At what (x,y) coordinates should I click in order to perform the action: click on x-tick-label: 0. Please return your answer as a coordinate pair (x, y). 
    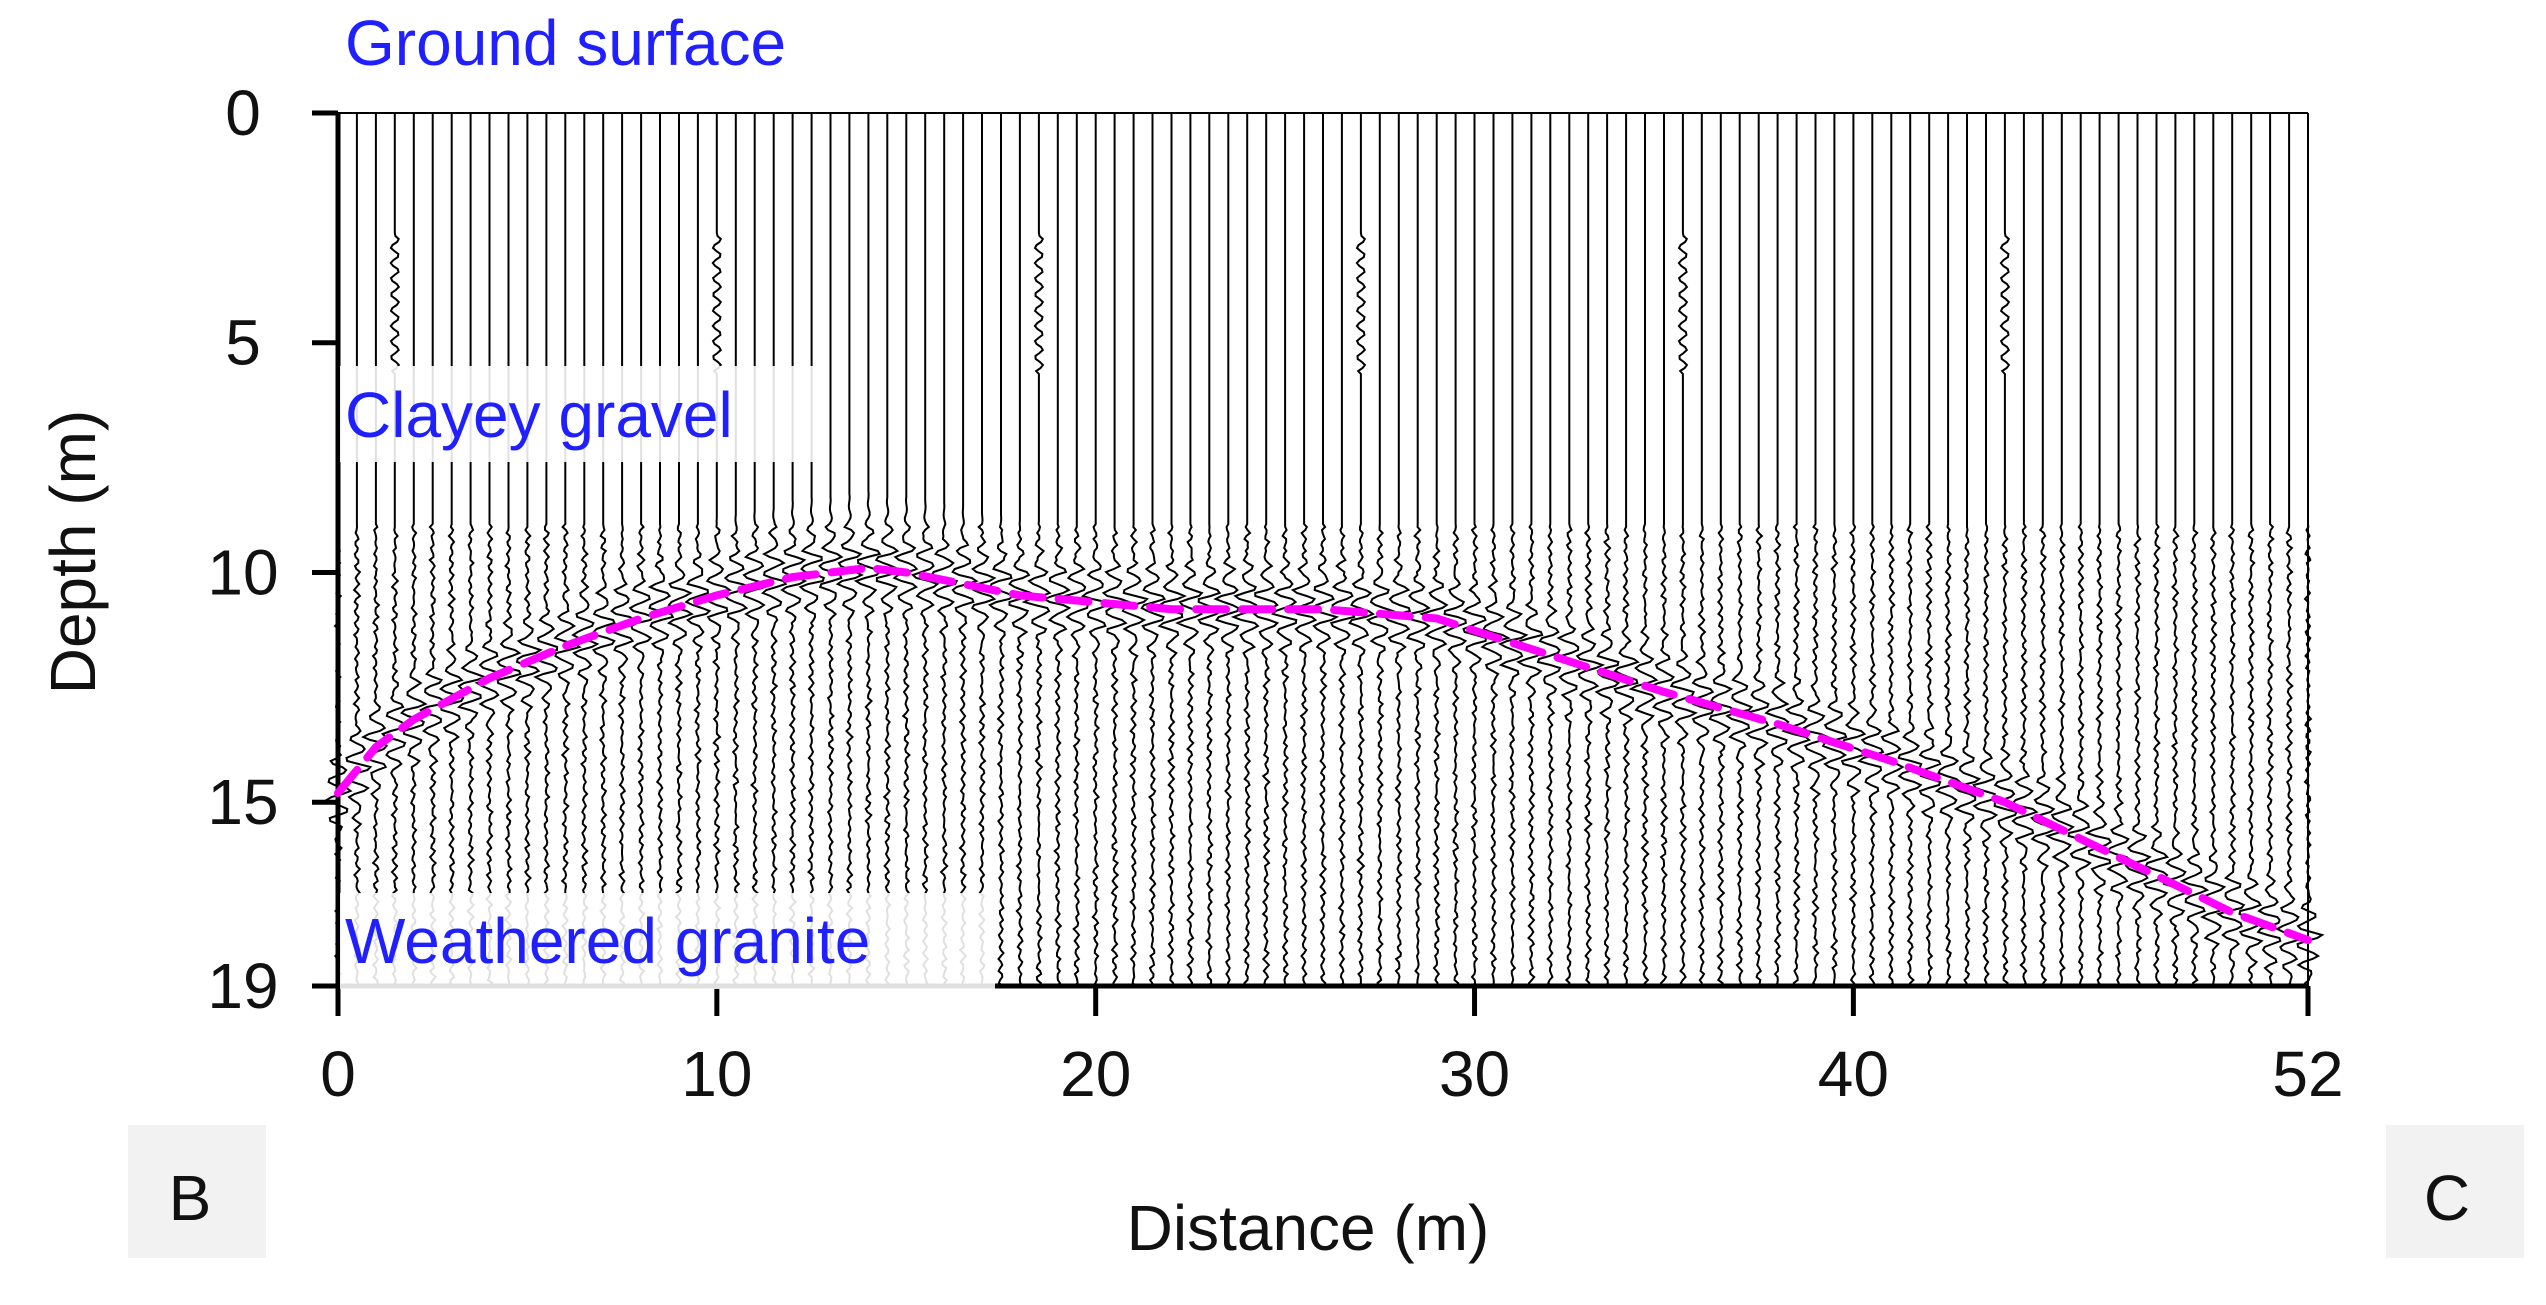
    Looking at the image, I should click on (338, 1074).